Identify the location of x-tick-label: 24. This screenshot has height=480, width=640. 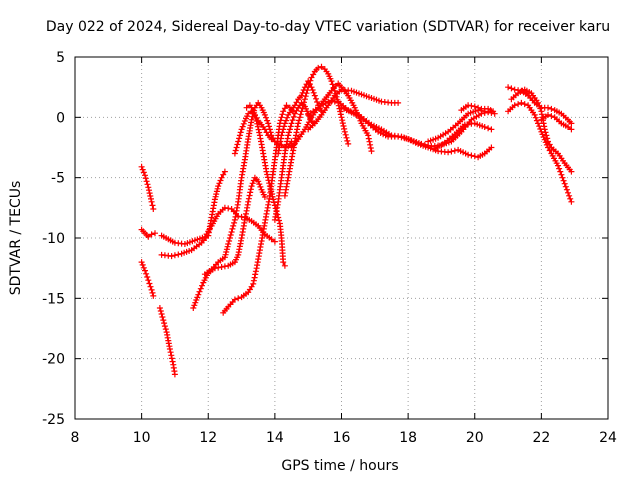
(608, 438).